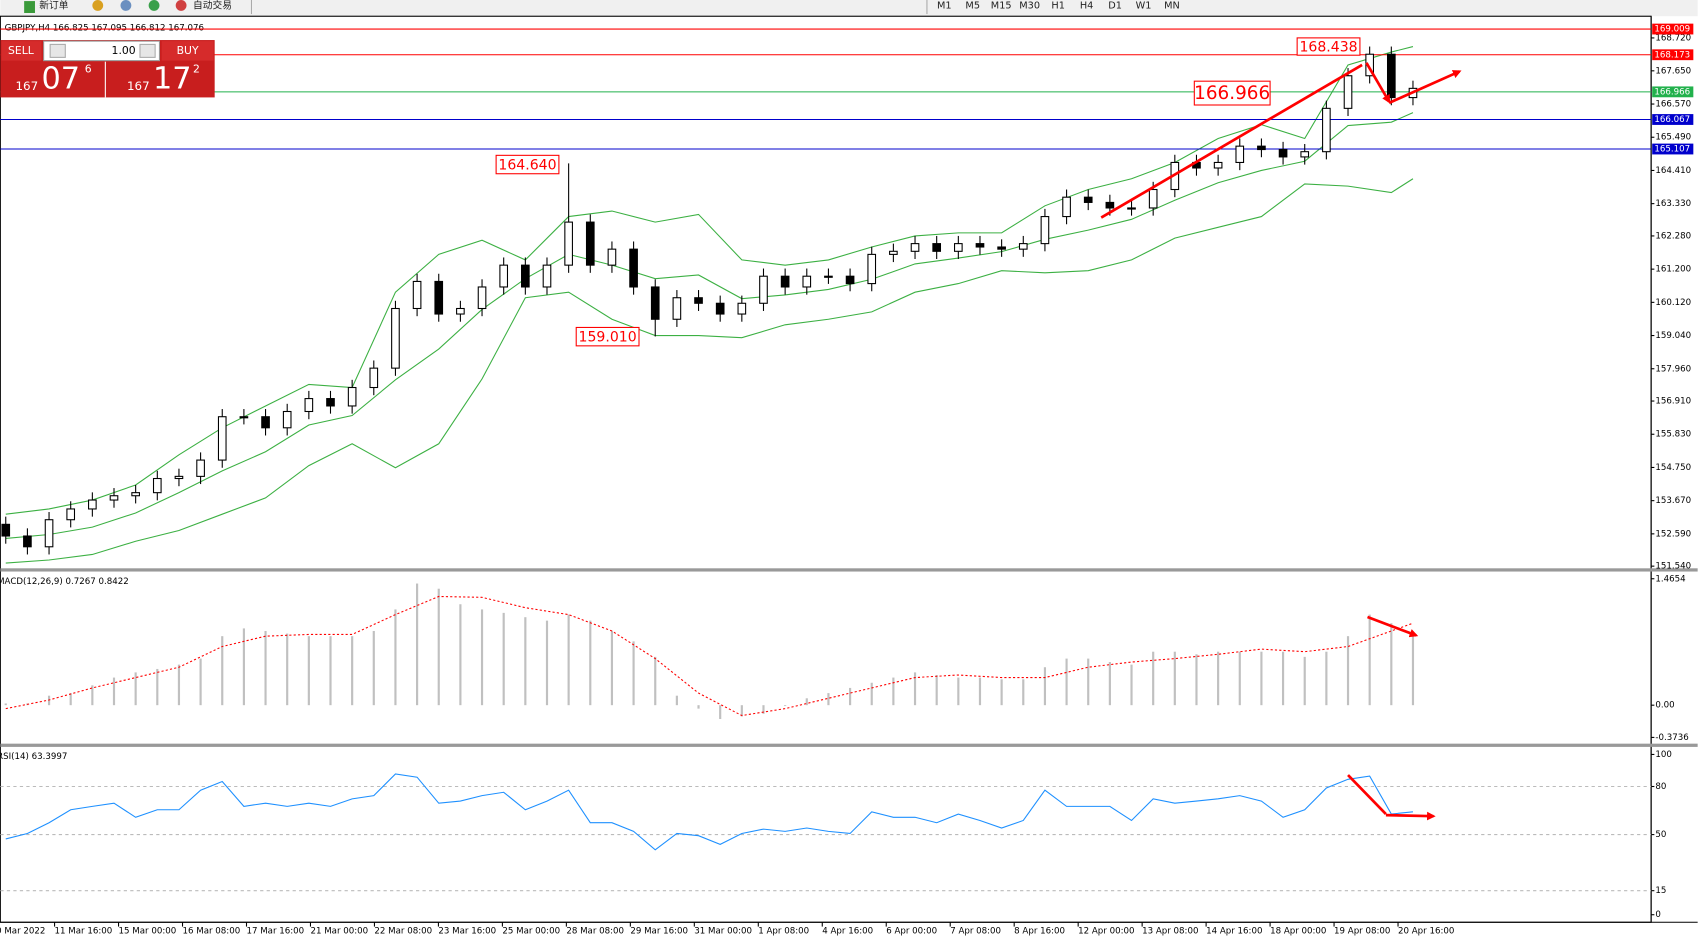 This screenshot has height=945, width=1698. Describe the element at coordinates (102, 51) in the screenshot. I see `lots-input` at that location.